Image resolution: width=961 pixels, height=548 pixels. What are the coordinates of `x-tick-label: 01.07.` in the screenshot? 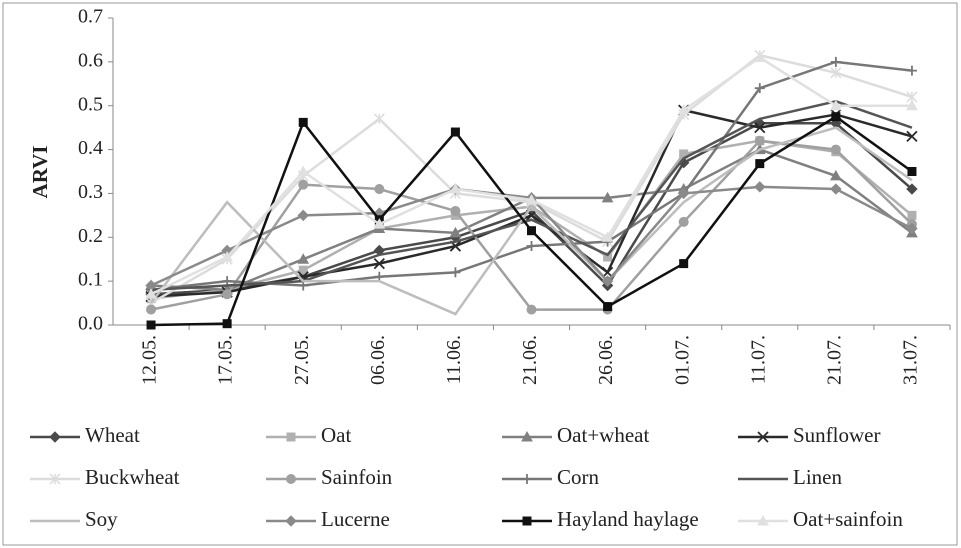 It's located at (682, 360).